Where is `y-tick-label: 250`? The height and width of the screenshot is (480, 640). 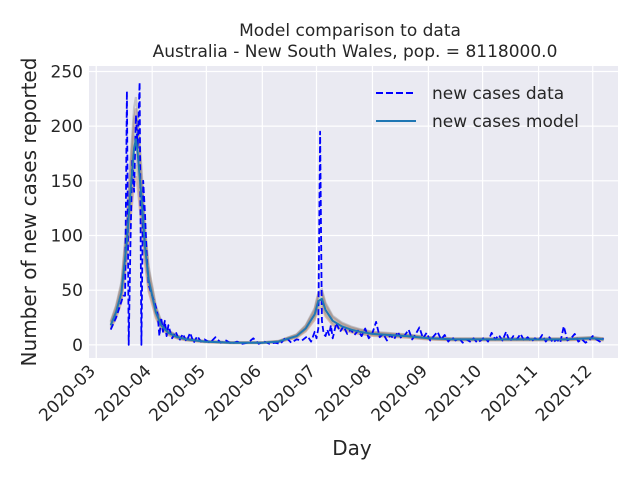
y-tick-label: 250 is located at coordinates (67, 72).